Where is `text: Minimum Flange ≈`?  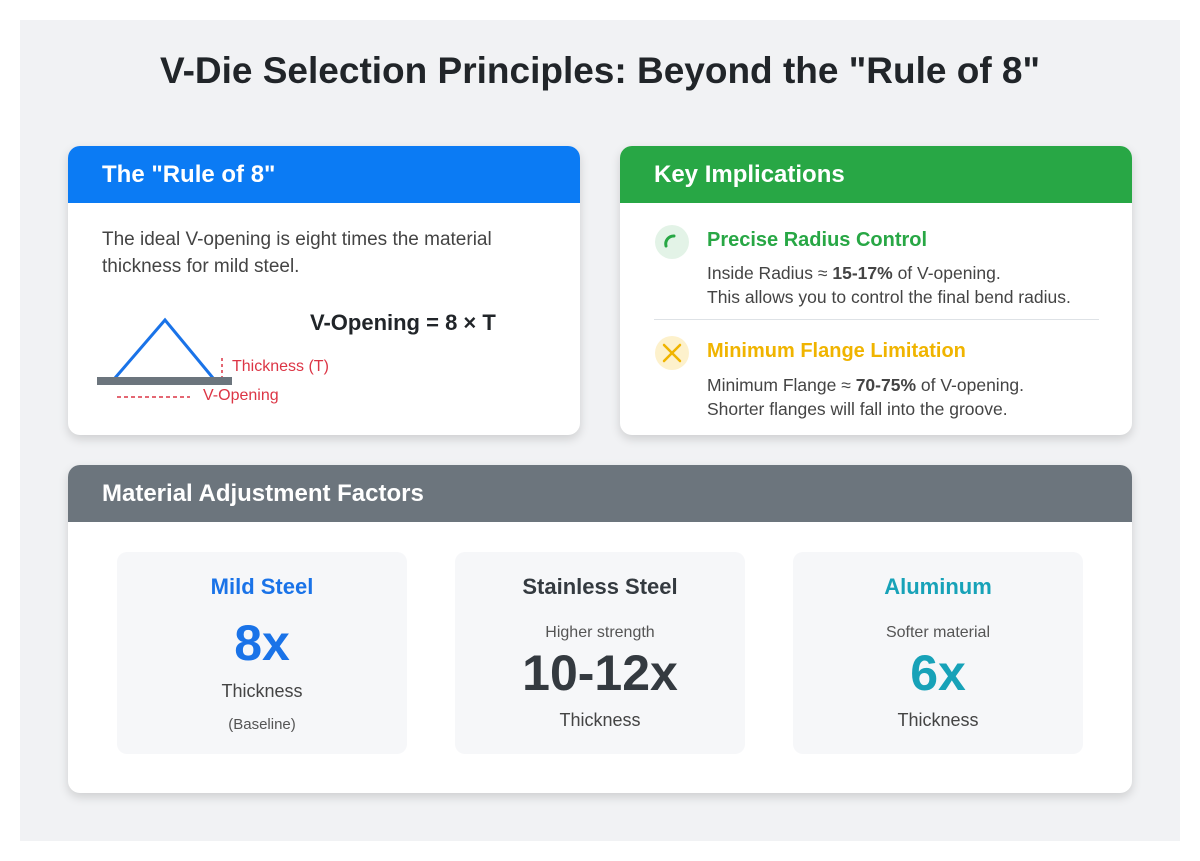
text: Minimum Flange ≈ is located at coordinates (781, 385).